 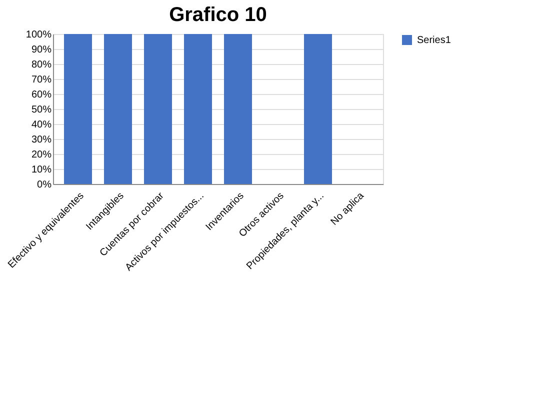 What do you see at coordinates (41, 80) in the screenshot?
I see `y-tick-label: 70%` at bounding box center [41, 80].